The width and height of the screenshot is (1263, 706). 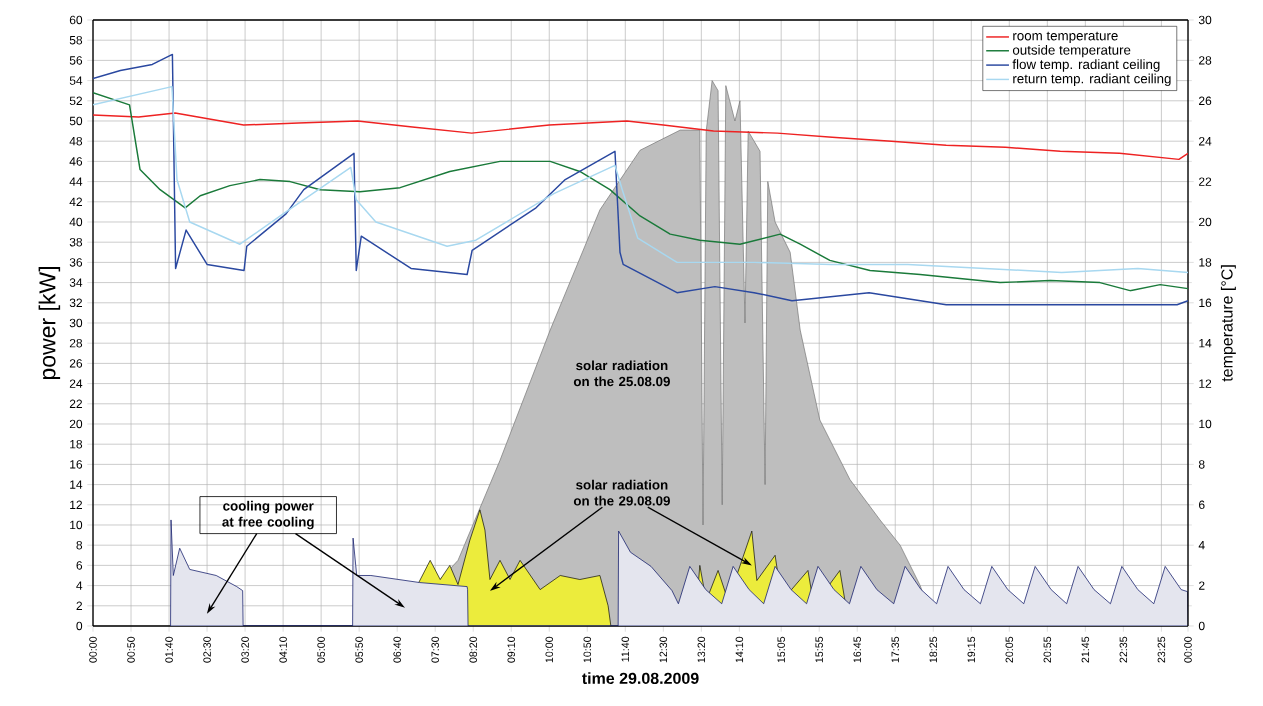 What do you see at coordinates (76, 525) in the screenshot?
I see `y-tick-label: 10` at bounding box center [76, 525].